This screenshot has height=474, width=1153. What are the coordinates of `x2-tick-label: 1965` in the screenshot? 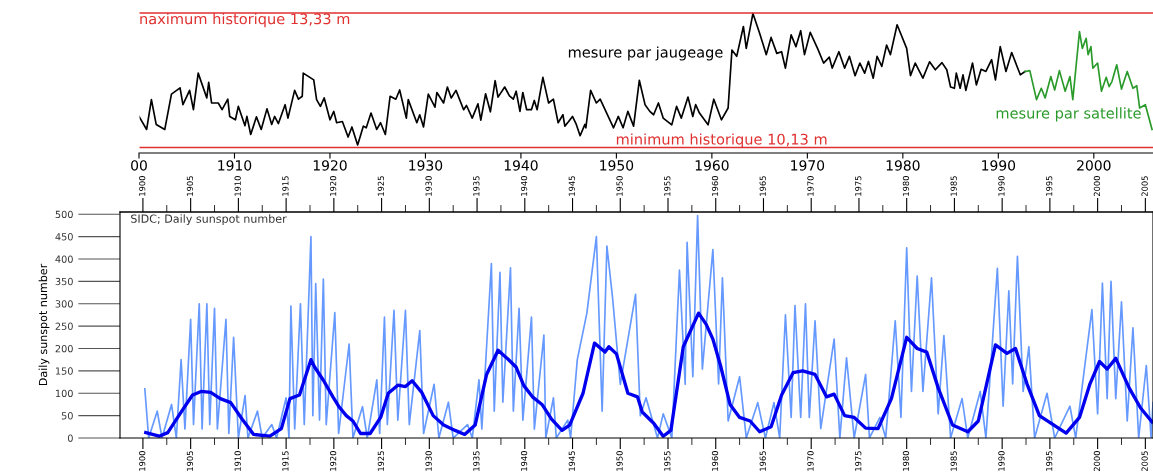 It's located at (762, 186).